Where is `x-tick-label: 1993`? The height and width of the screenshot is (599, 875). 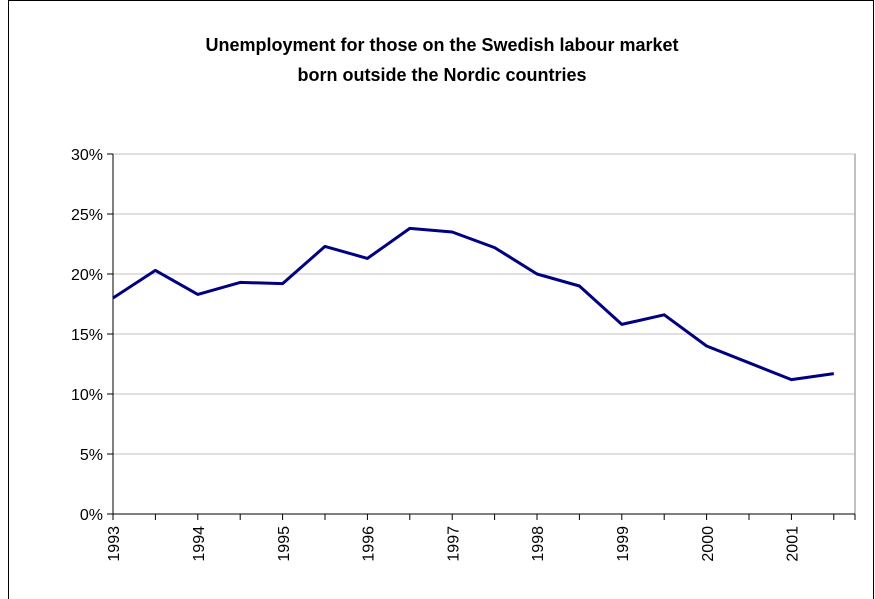 x-tick-label: 1993 is located at coordinates (114, 544).